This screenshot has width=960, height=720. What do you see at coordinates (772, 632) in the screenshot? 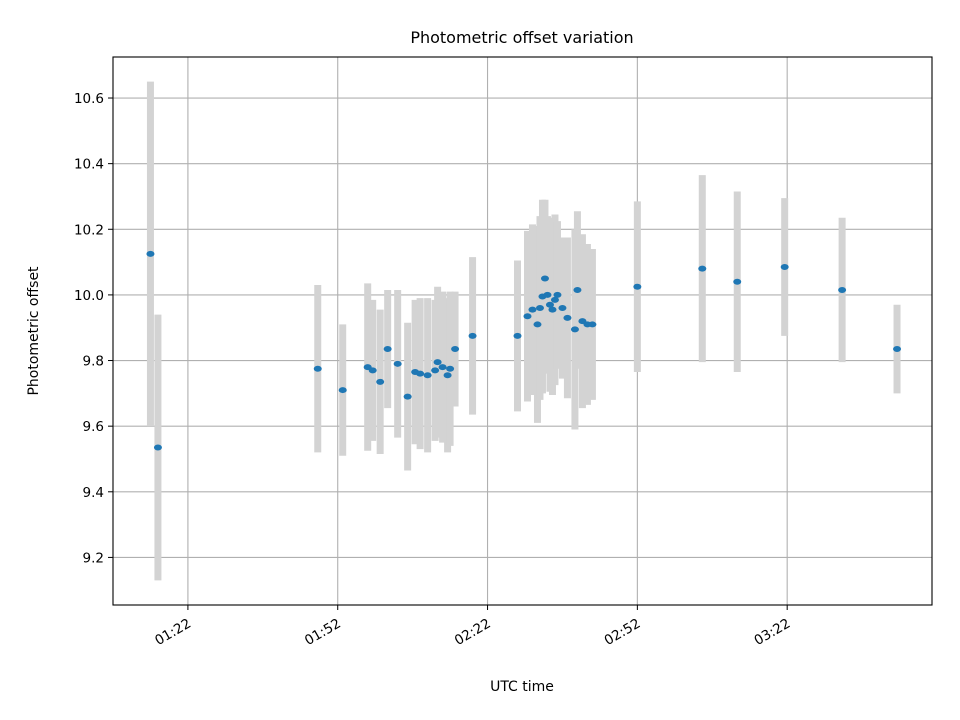
I see `x-tick-label: 03:22` at bounding box center [772, 632].